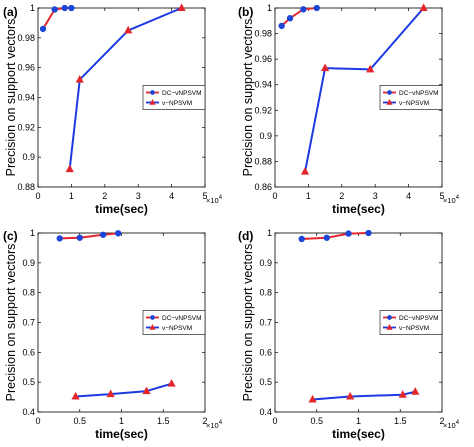 This screenshot has height=447, width=474. I want to click on x-tick-label: 0.5, so click(79, 421).